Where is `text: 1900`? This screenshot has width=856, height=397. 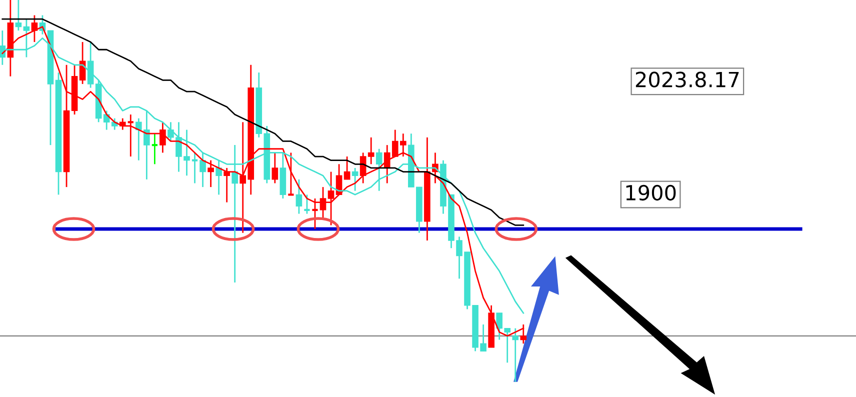
text: 1900 is located at coordinates (651, 192).